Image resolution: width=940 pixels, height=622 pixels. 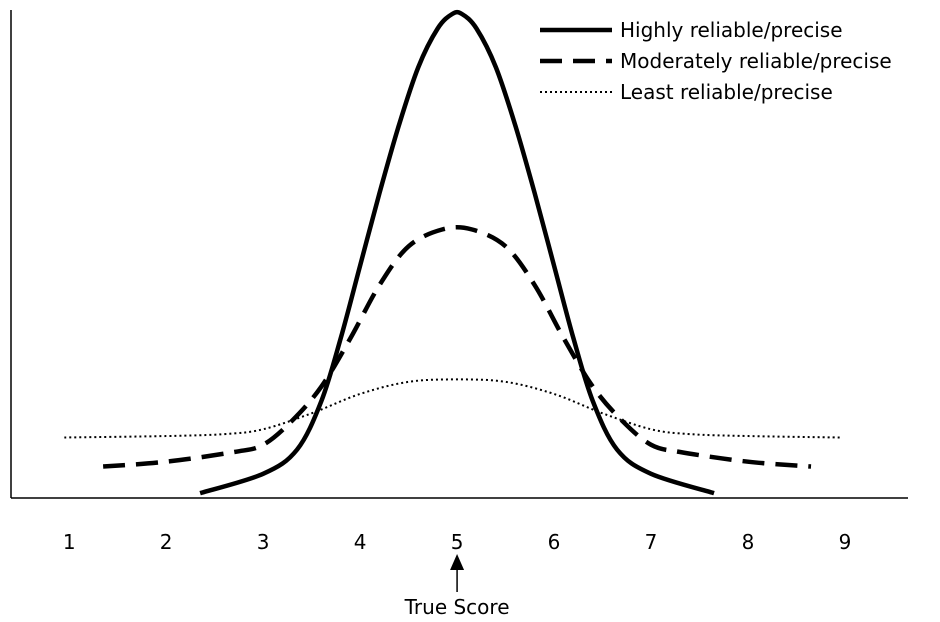 I want to click on legend-label: Moderately reliable/precise, so click(x=756, y=61).